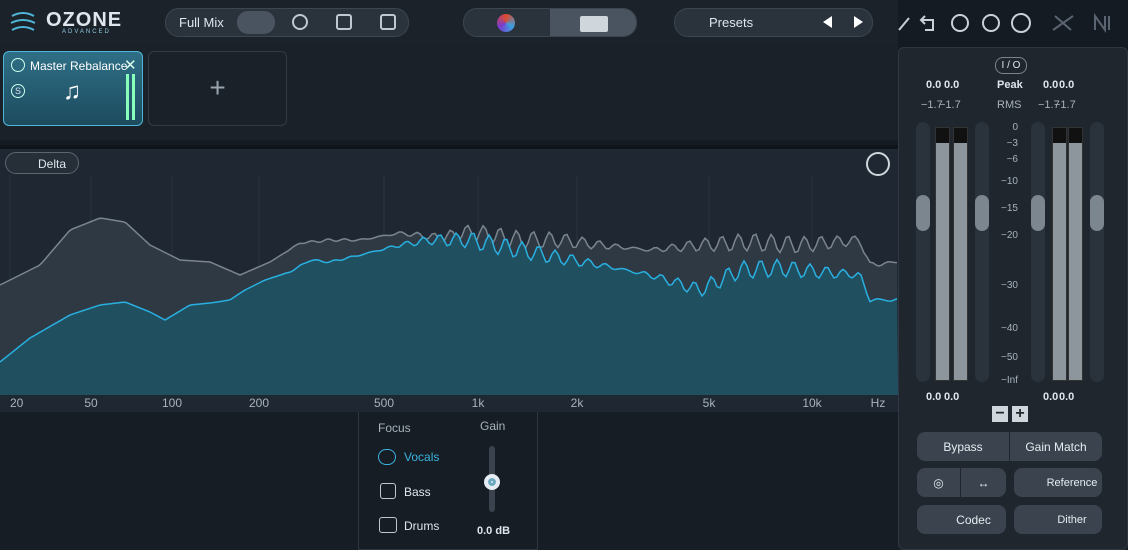 The height and width of the screenshot is (550, 1128). What do you see at coordinates (960, 23) in the screenshot?
I see `history-icon` at bounding box center [960, 23].